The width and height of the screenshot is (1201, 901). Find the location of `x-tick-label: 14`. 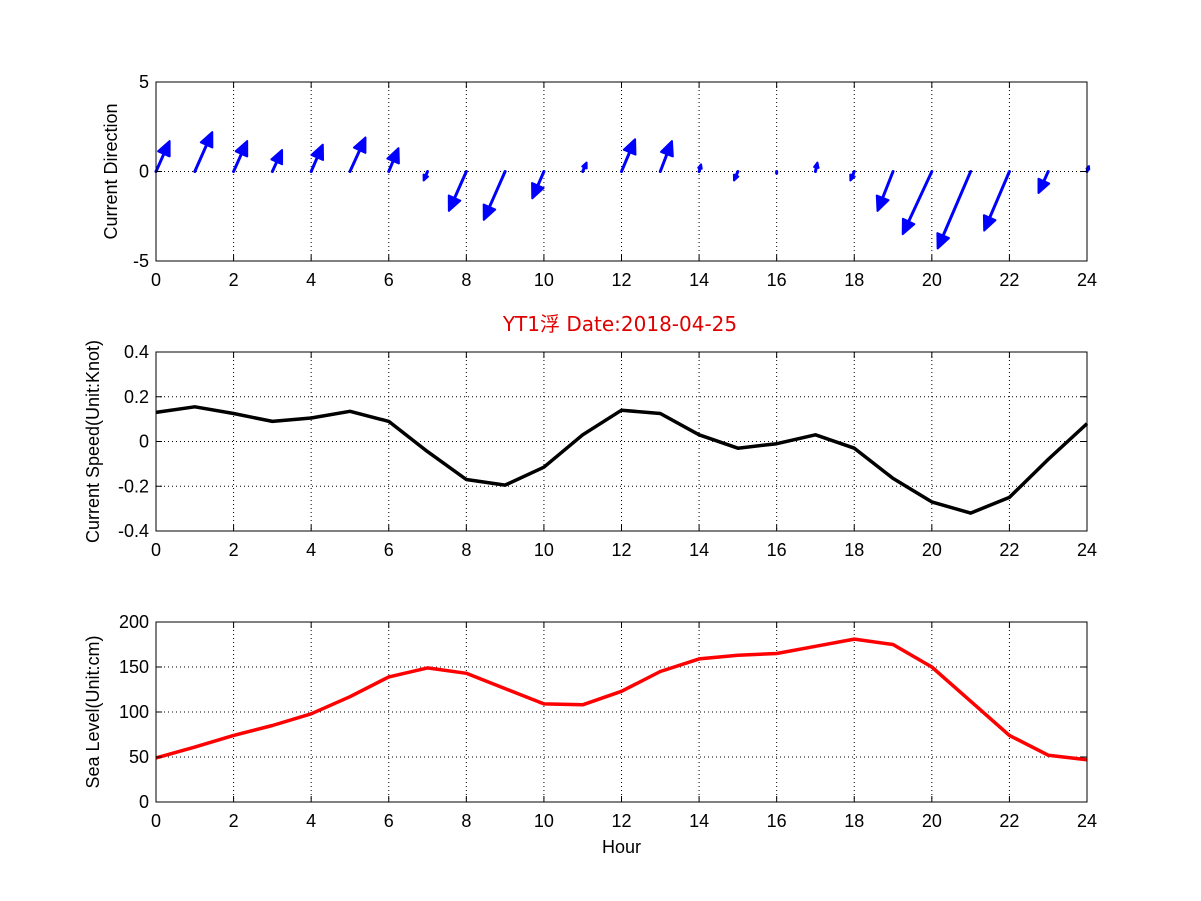

x-tick-label: 14 is located at coordinates (699, 550).